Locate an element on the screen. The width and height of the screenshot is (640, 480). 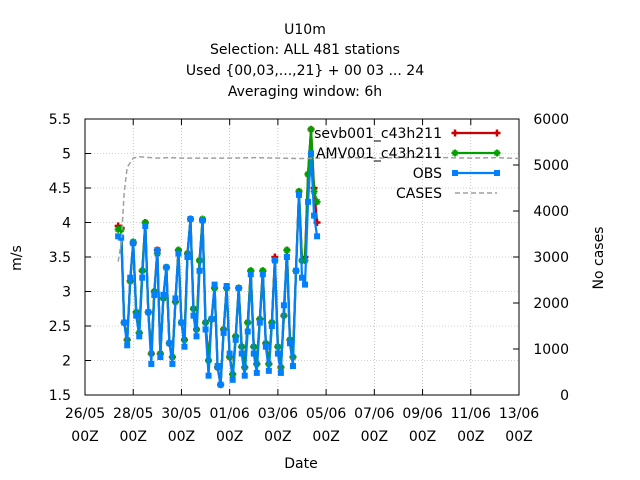
y-tick-label: 5.5 is located at coordinates (60, 120).